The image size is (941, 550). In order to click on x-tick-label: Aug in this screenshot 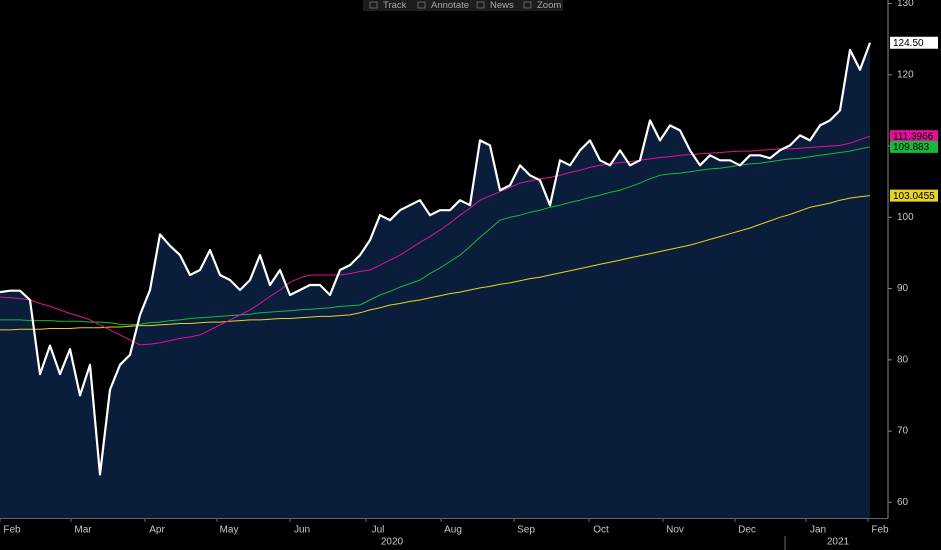, I will do `click(453, 530)`.